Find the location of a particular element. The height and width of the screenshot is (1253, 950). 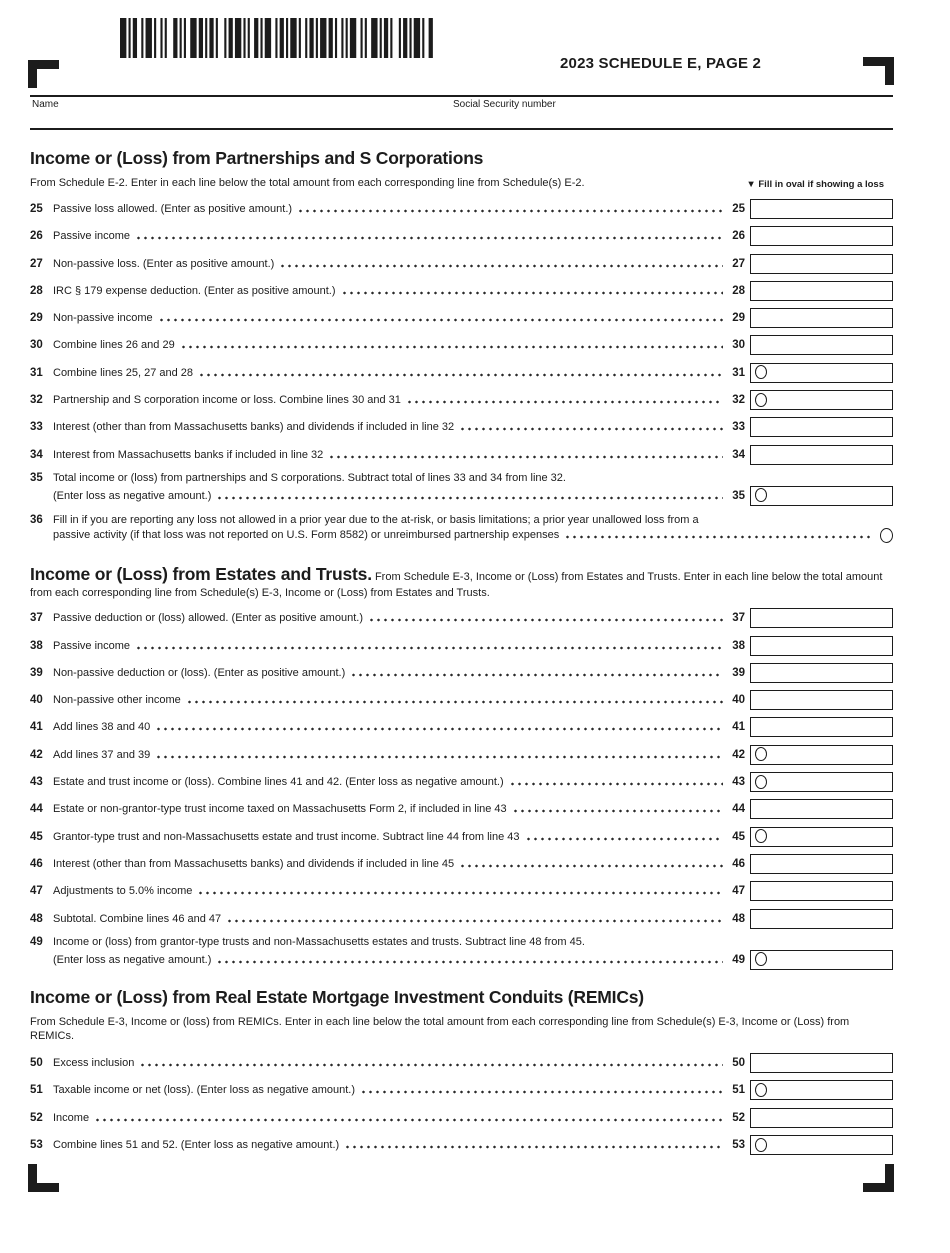

line-number: 29 is located at coordinates (36, 318).